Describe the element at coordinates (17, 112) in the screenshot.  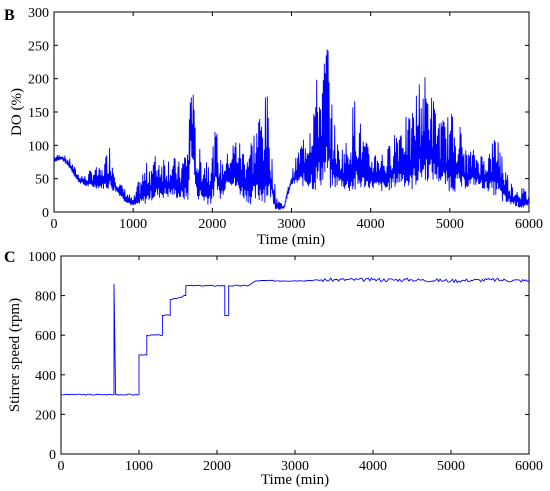
I see `panel-b-y-axis-title: DO (%)` at that location.